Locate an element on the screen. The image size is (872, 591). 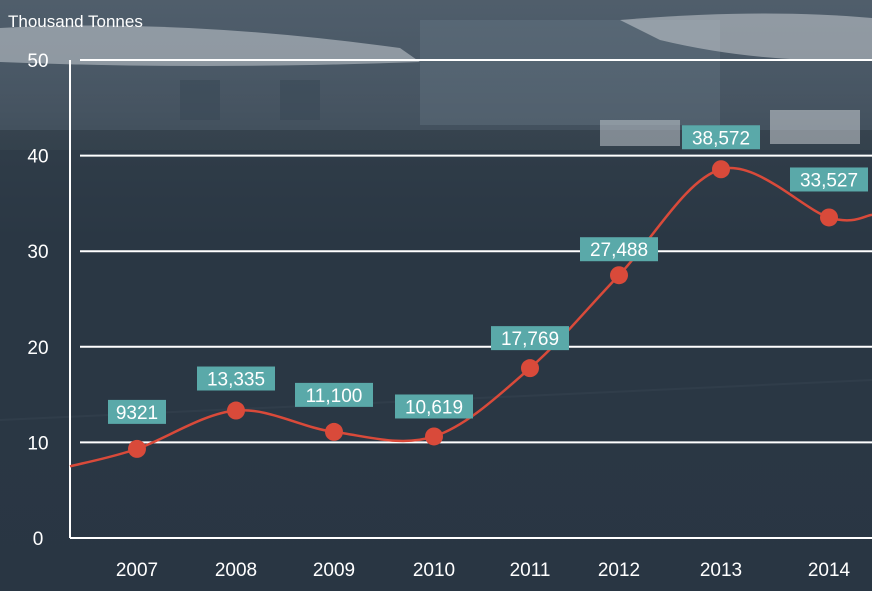
data-label: 10,619 is located at coordinates (434, 406).